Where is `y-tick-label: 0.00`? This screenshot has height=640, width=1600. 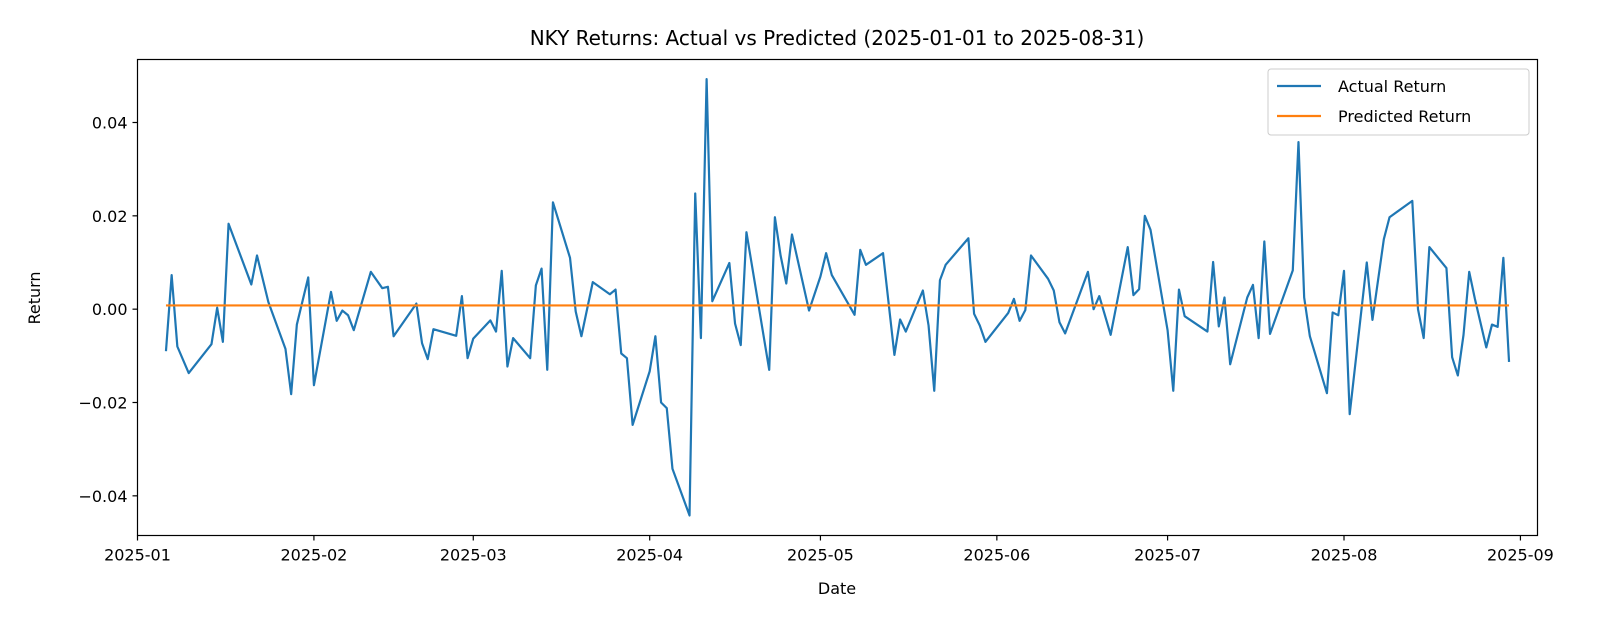 y-tick-label: 0.00 is located at coordinates (110, 309).